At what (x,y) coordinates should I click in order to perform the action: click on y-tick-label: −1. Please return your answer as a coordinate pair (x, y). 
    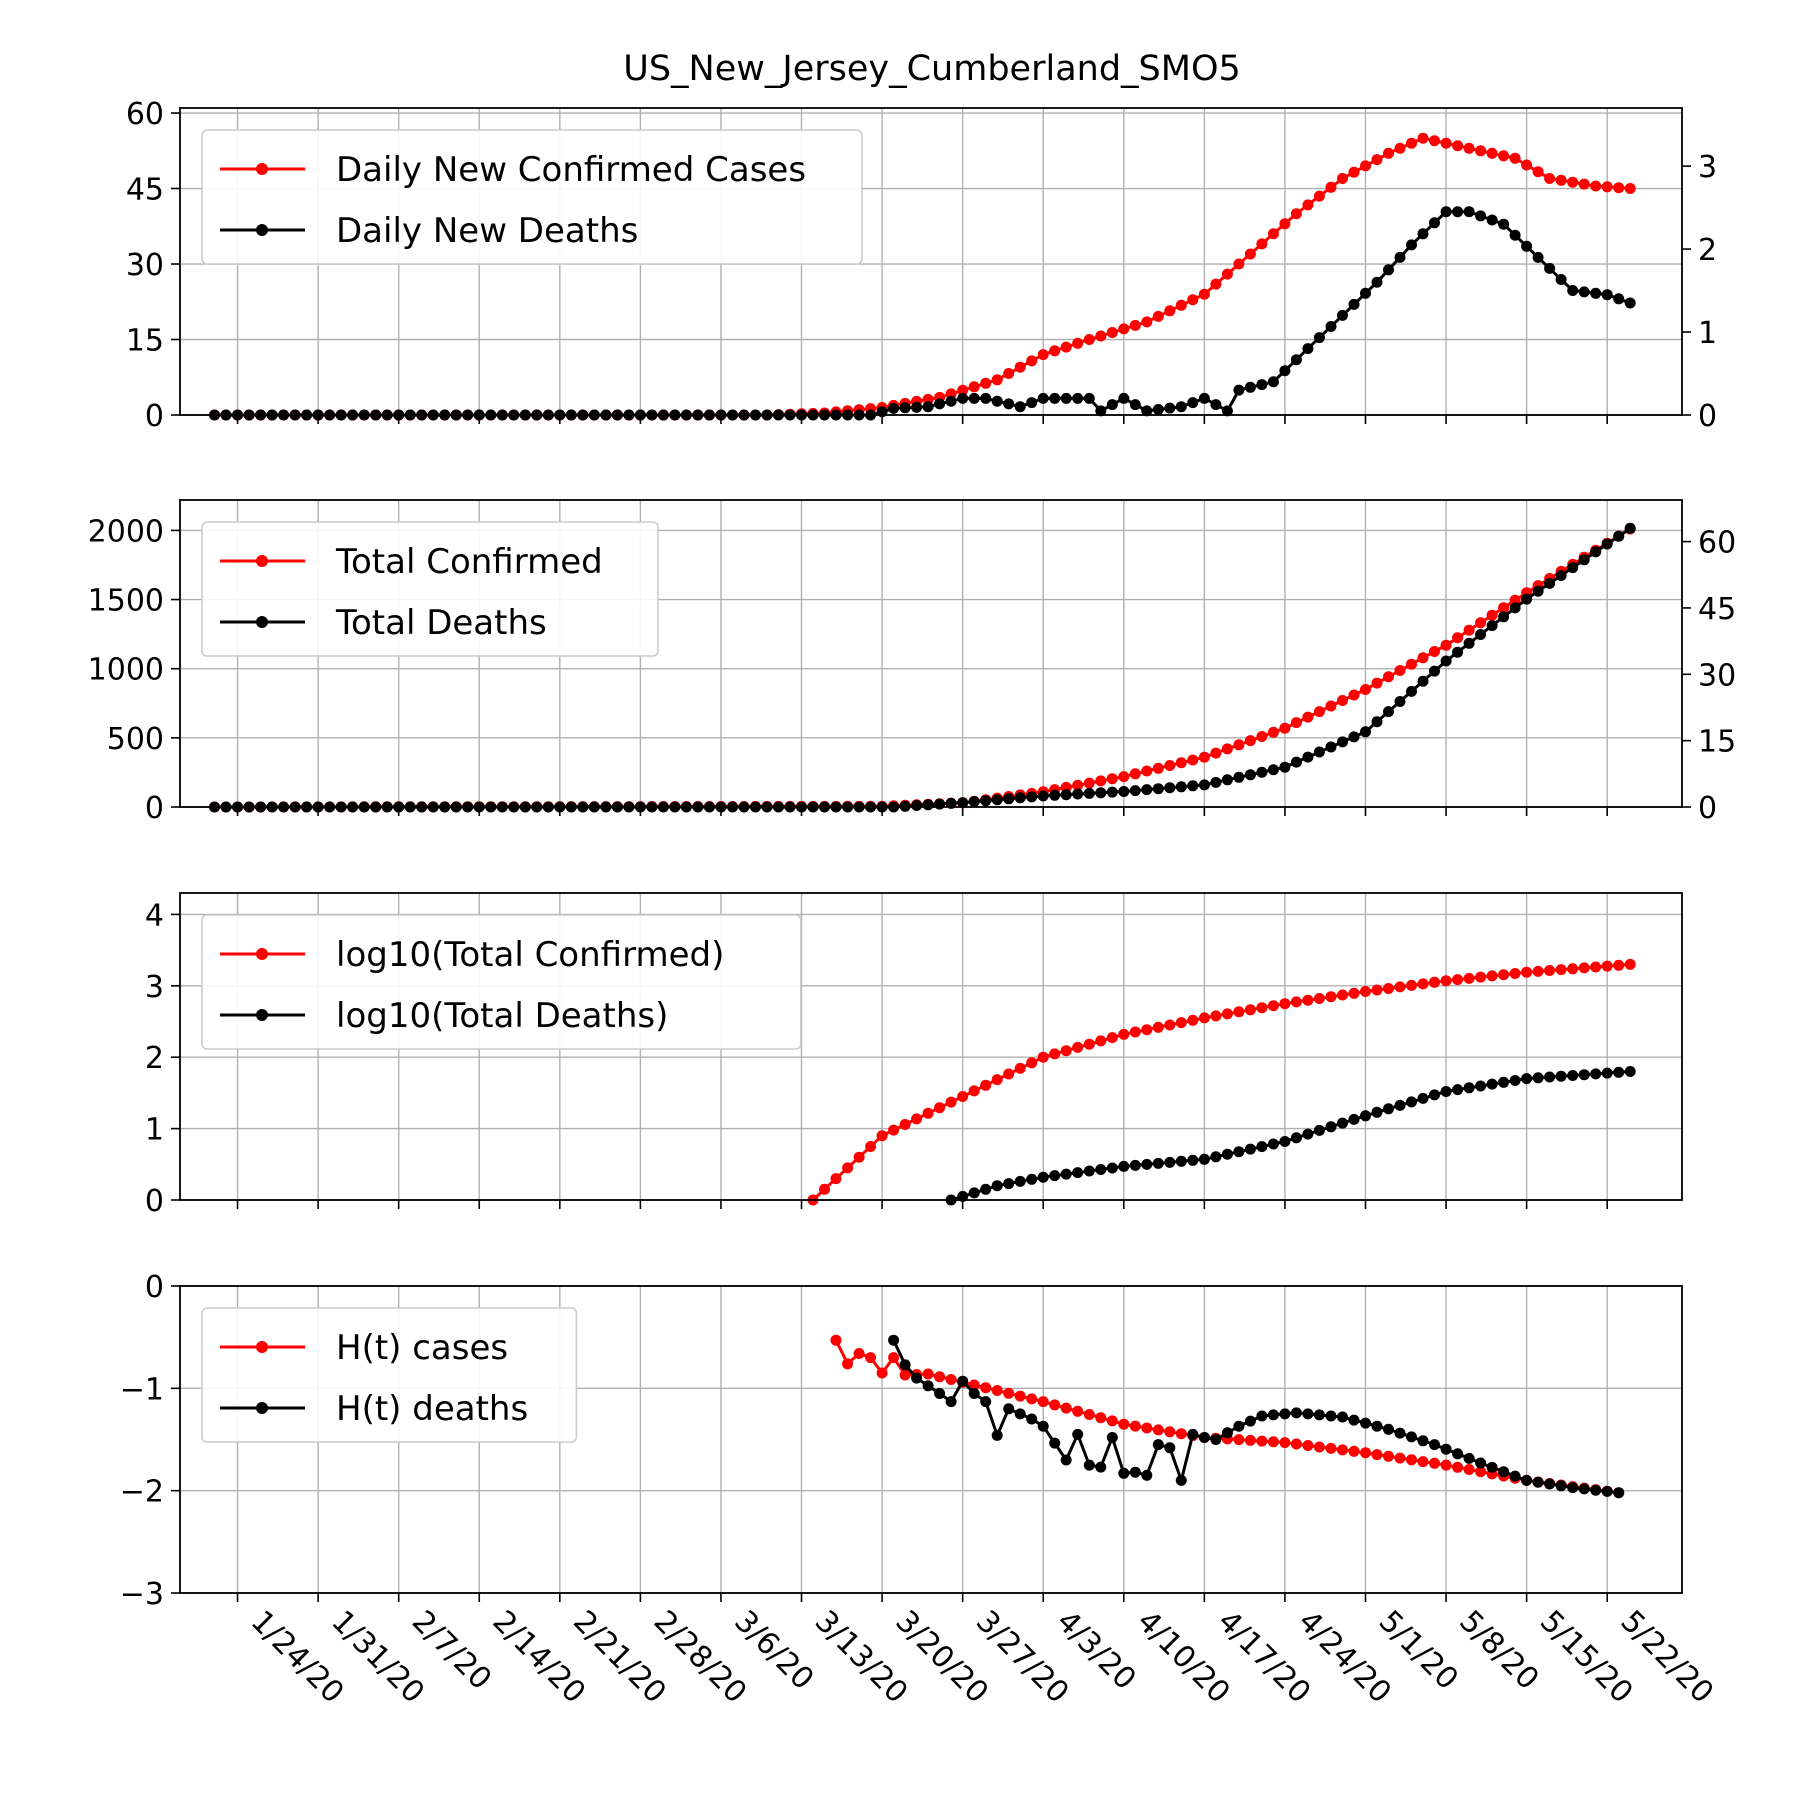
    Looking at the image, I should click on (142, 1389).